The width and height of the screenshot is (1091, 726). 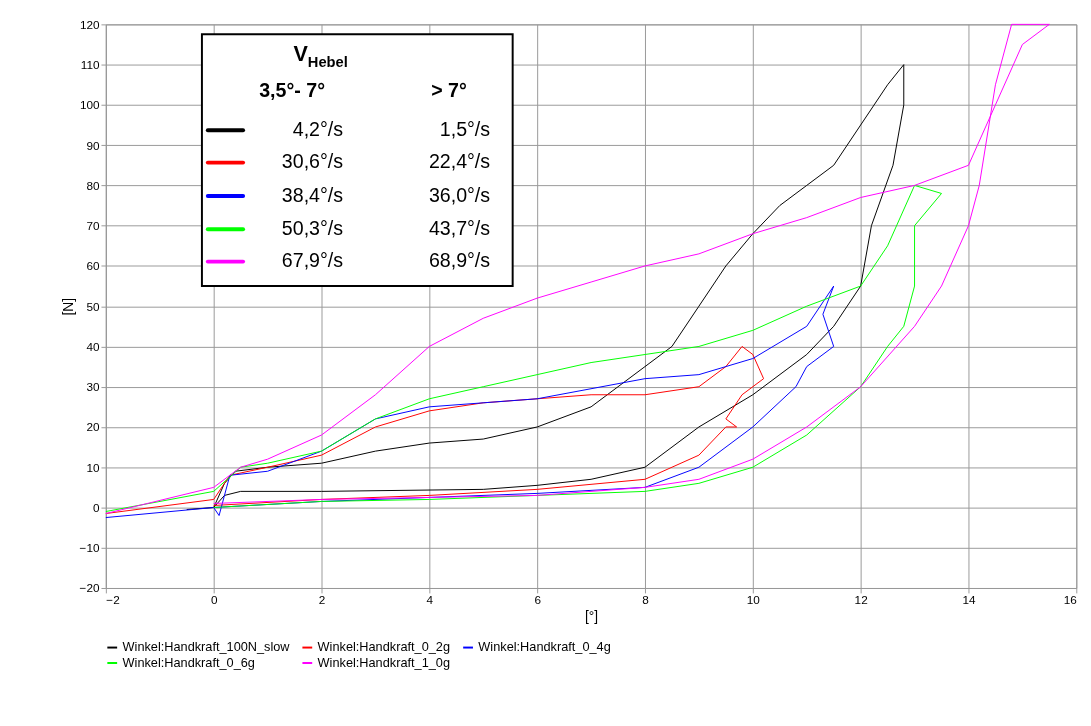 What do you see at coordinates (538, 600) in the screenshot?
I see `x-tick-label: 6` at bounding box center [538, 600].